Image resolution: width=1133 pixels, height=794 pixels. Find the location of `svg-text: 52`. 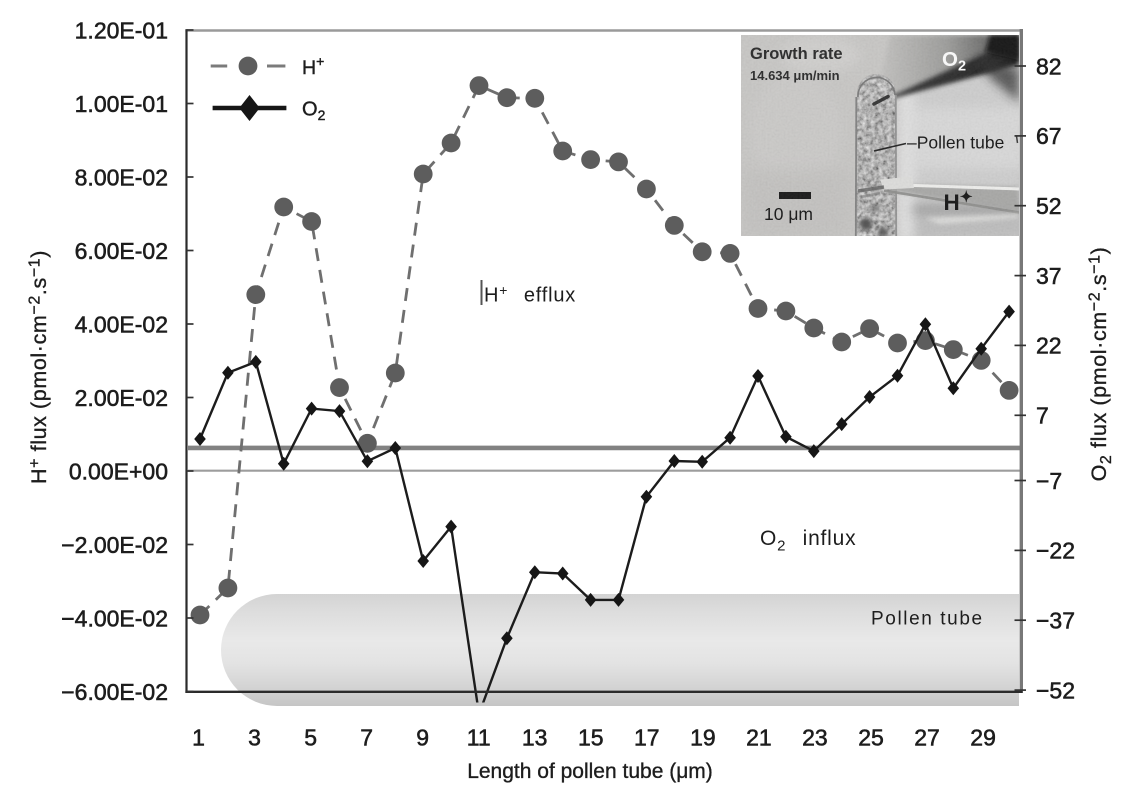

svg-text: 52 is located at coordinates (1049, 206).